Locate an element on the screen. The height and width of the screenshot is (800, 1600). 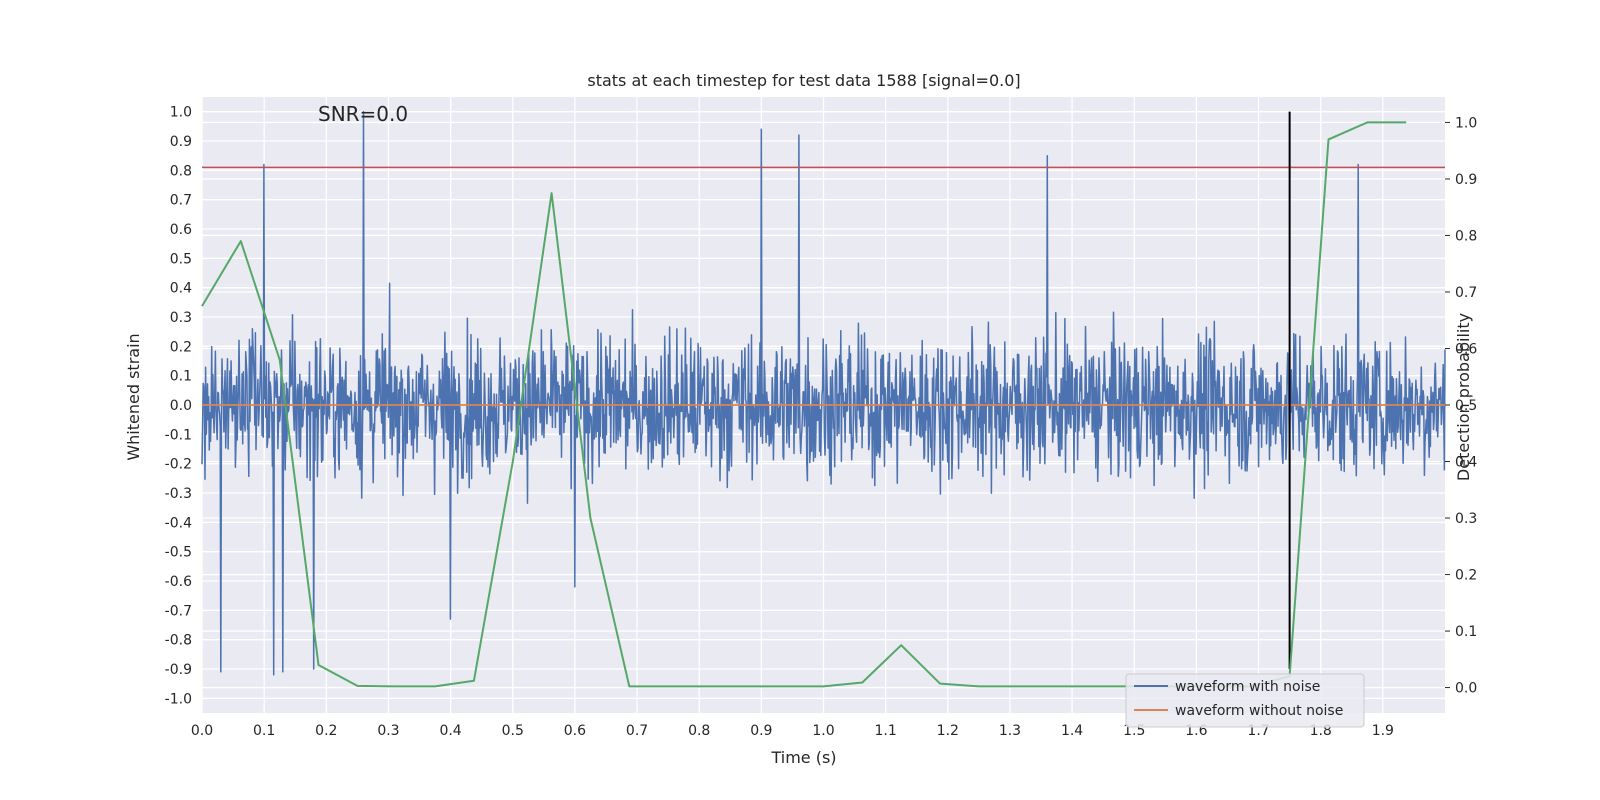
y2-tick-labels: 1.0 0.9 0.8 0.7 0.6 0.5 0.4 0.3 0.2 0.1 0.0 is located at coordinates (1461, 406).